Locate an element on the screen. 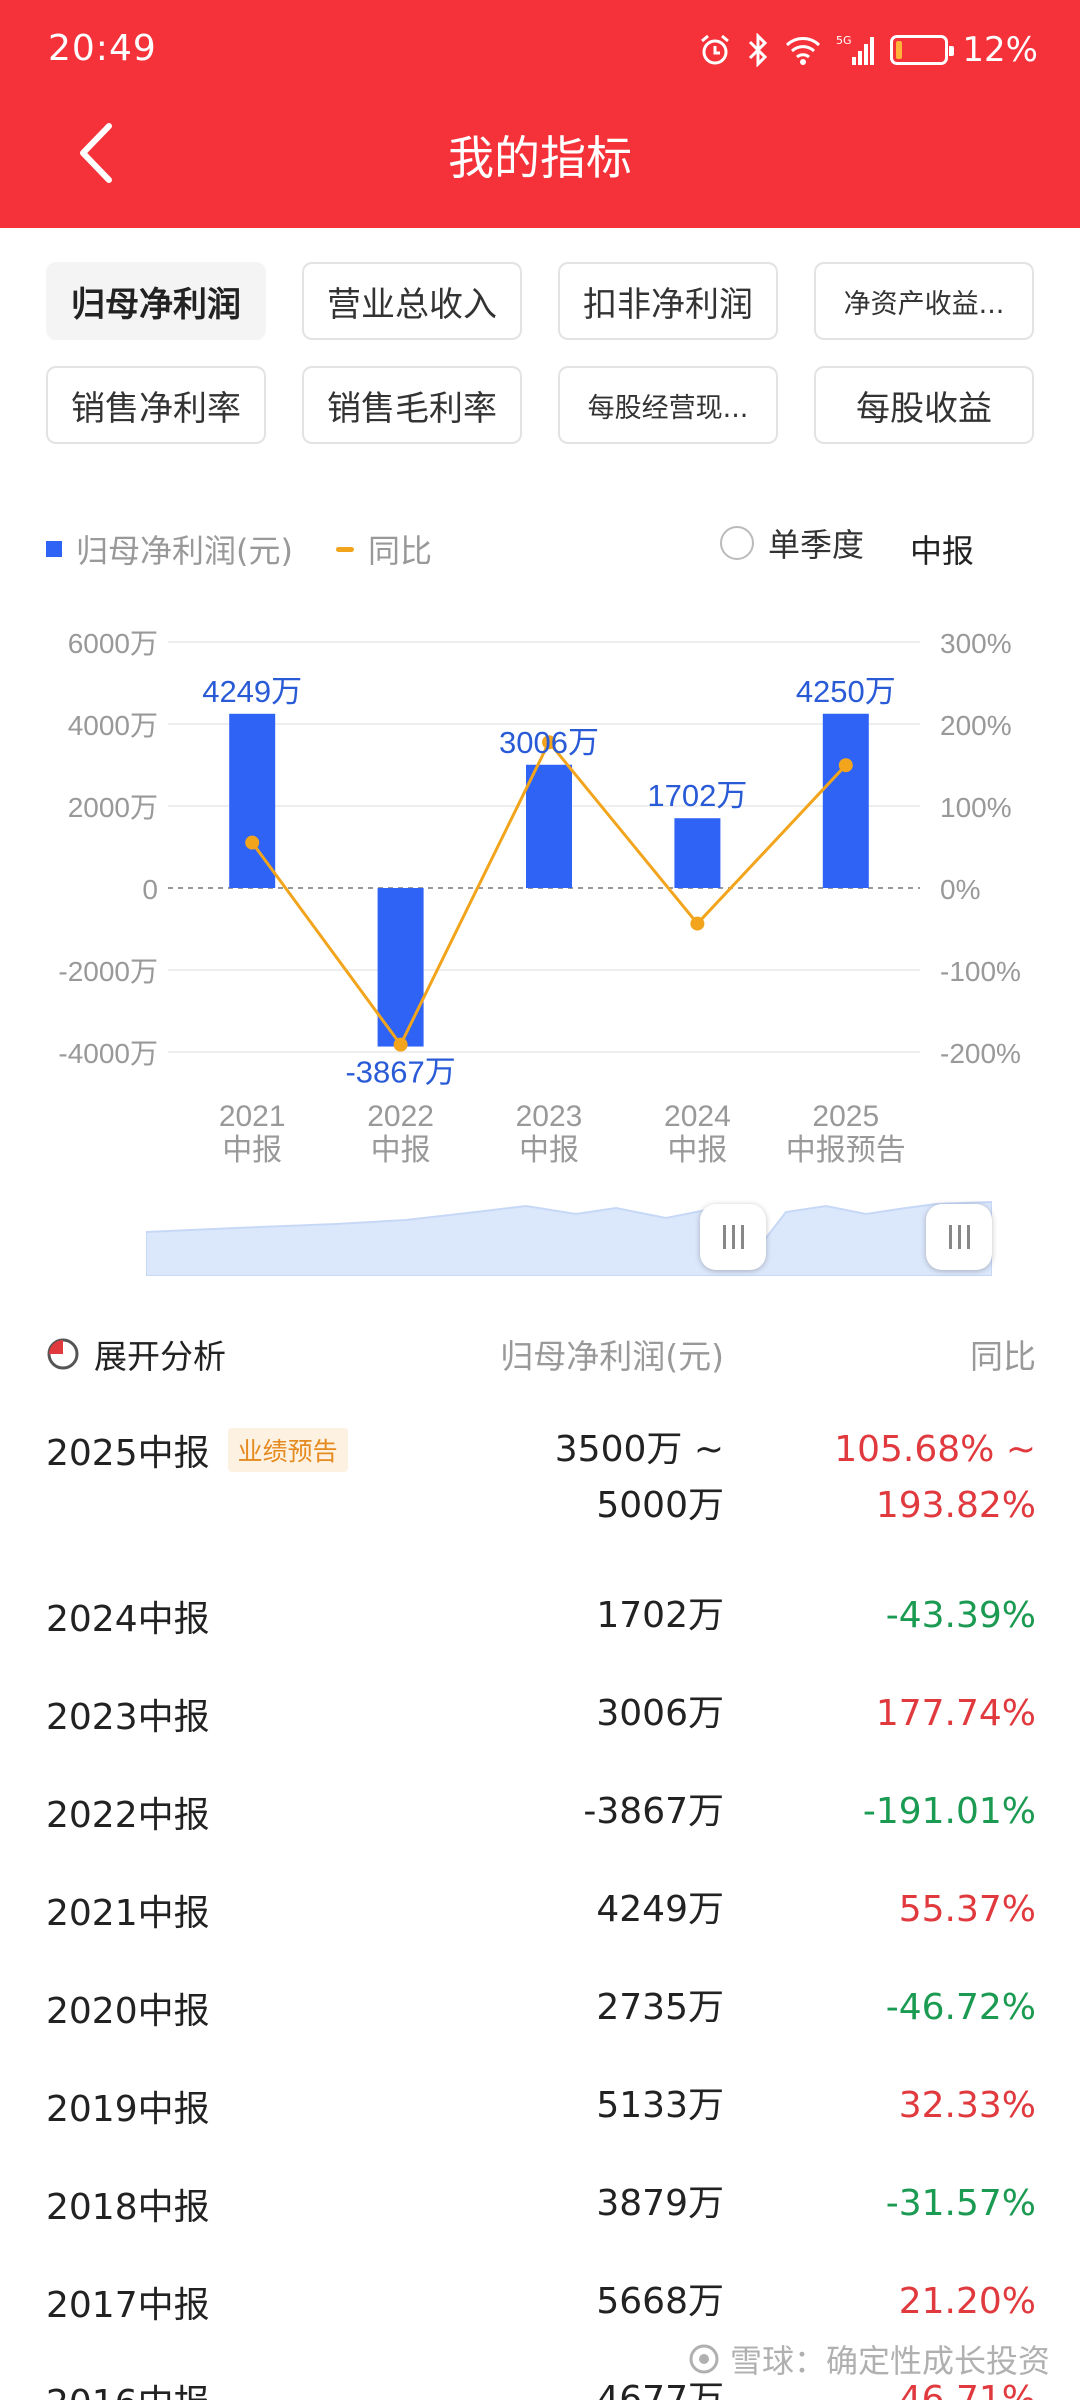 The image size is (1080, 2400). right-axis-tick-label: -200% is located at coordinates (980, 1053).